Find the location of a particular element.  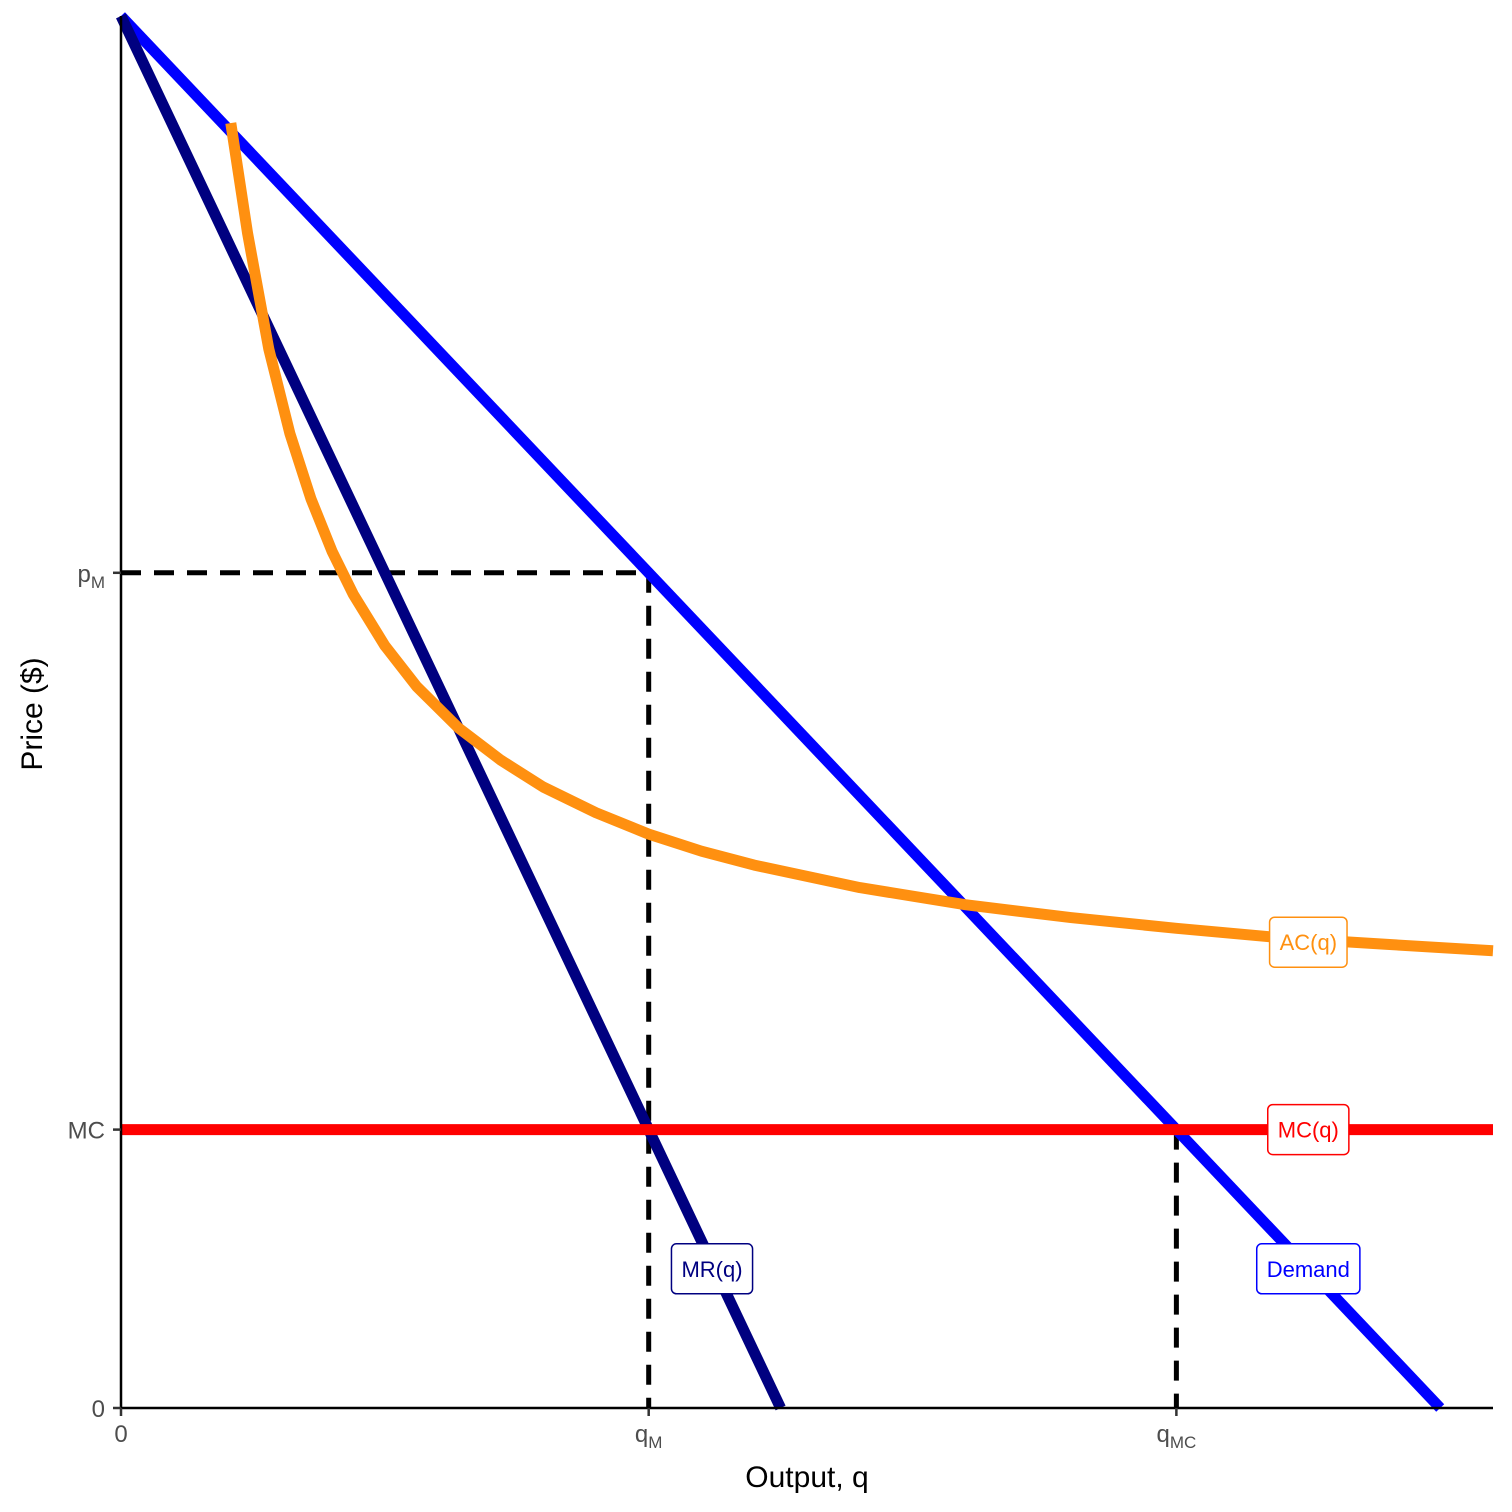

ac-q-label-text: AC(q) is located at coordinates (1308, 942).